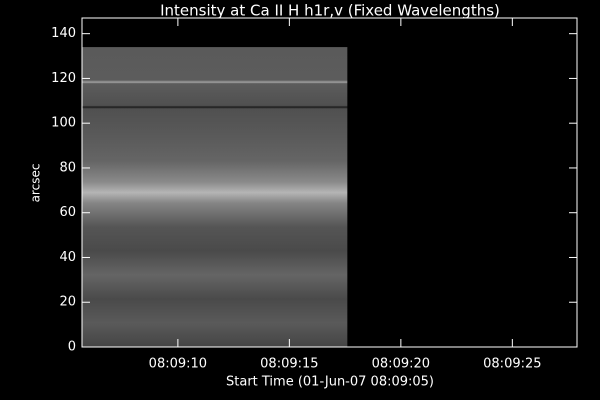 The height and width of the screenshot is (400, 600). What do you see at coordinates (36, 183) in the screenshot?
I see `y-axis-label: arcsec` at bounding box center [36, 183].